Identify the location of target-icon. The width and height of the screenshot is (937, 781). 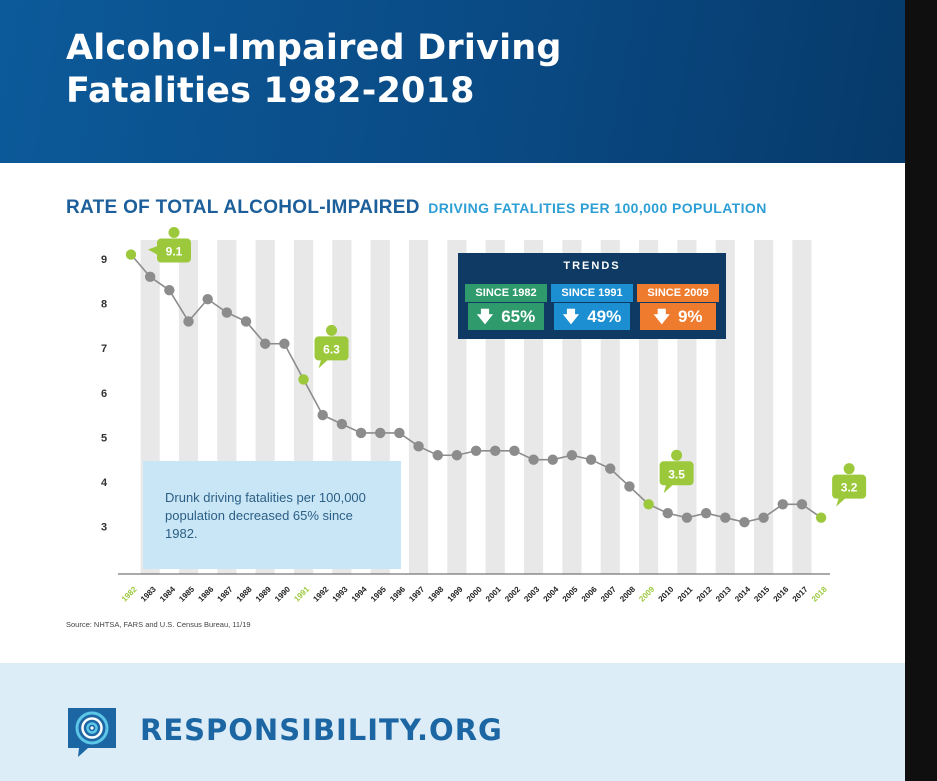
(92, 732).